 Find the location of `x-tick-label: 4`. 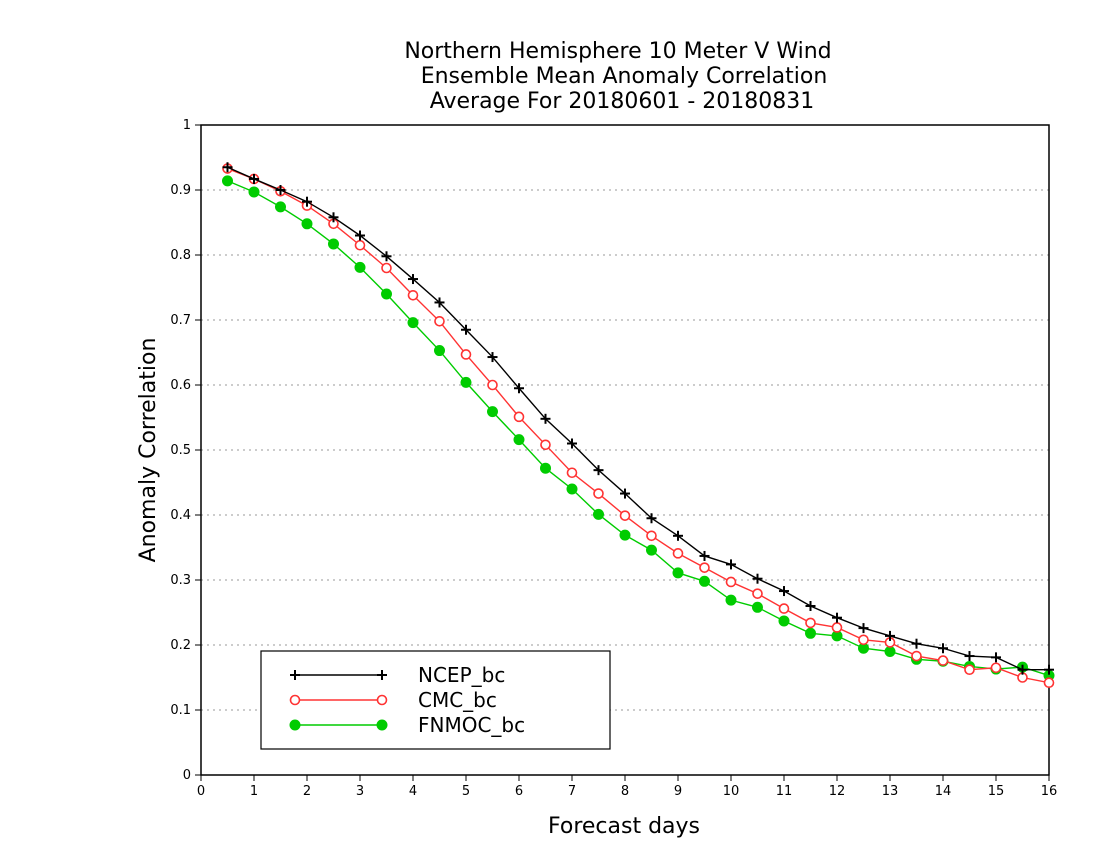

x-tick-label: 4 is located at coordinates (413, 791).